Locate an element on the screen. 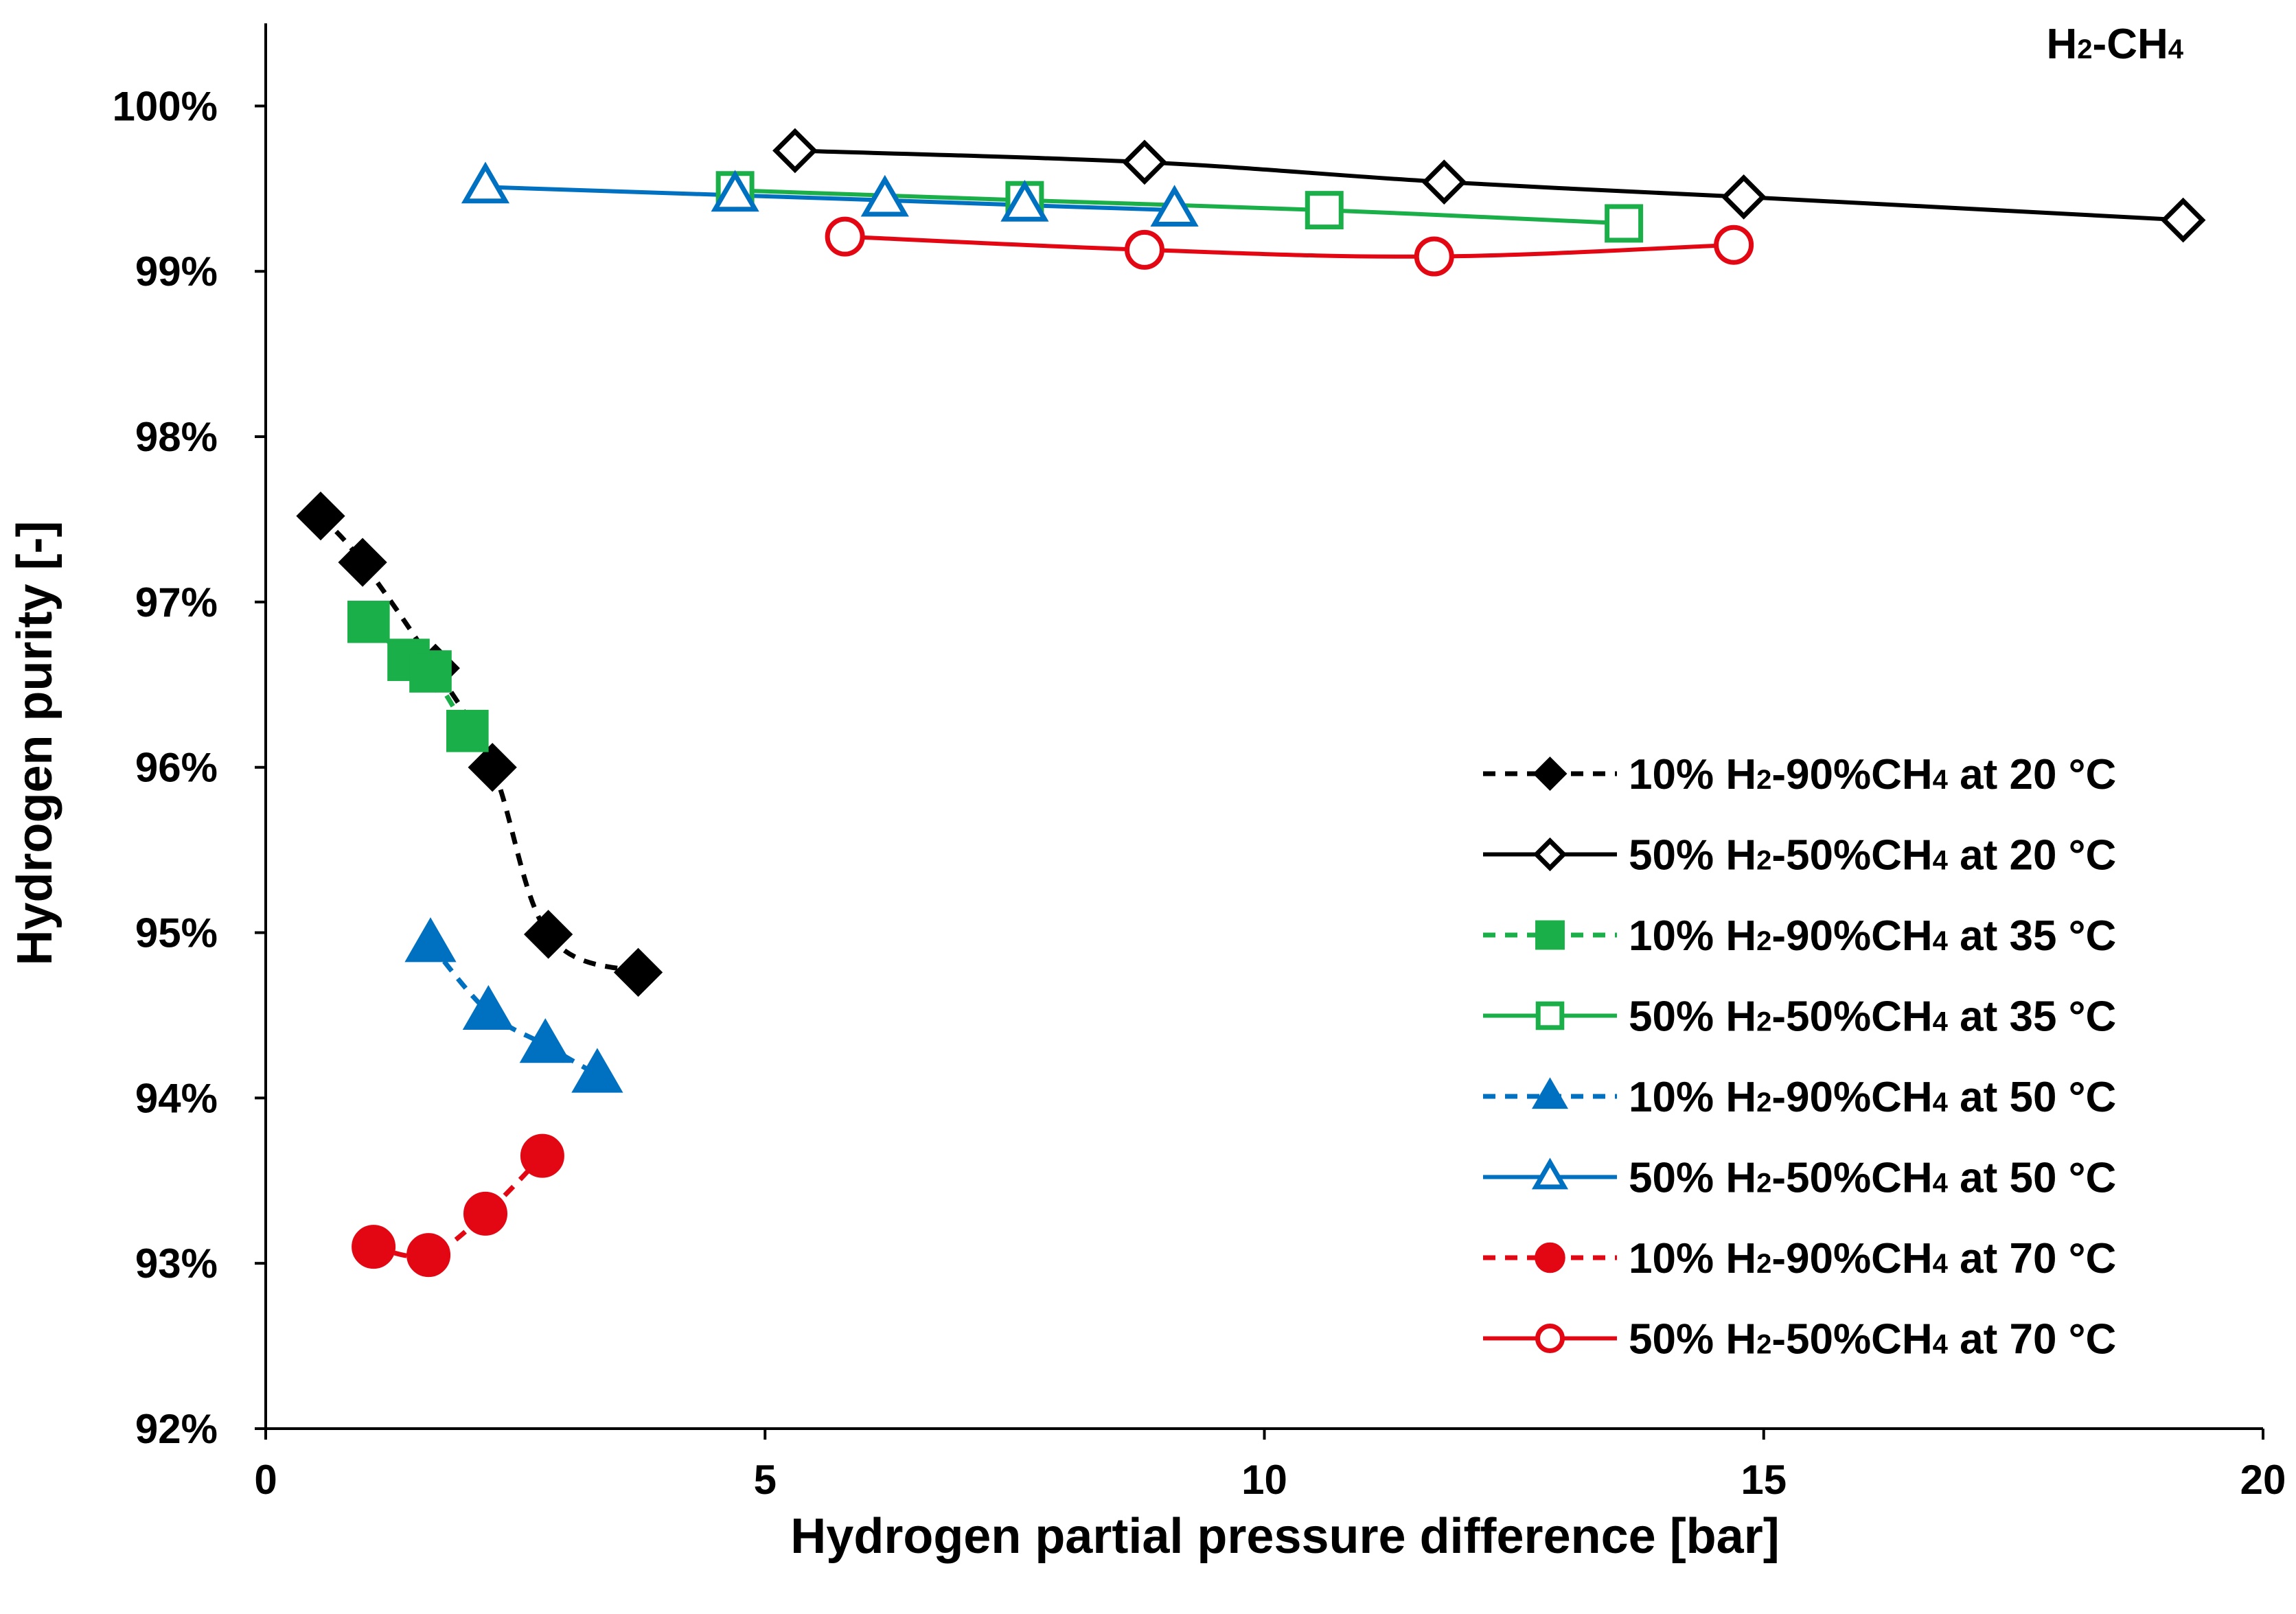 The image size is (2296, 1614). legend-entry-6: 50% H2-50%CH4 at 50 °C is located at coordinates (1799, 1178).